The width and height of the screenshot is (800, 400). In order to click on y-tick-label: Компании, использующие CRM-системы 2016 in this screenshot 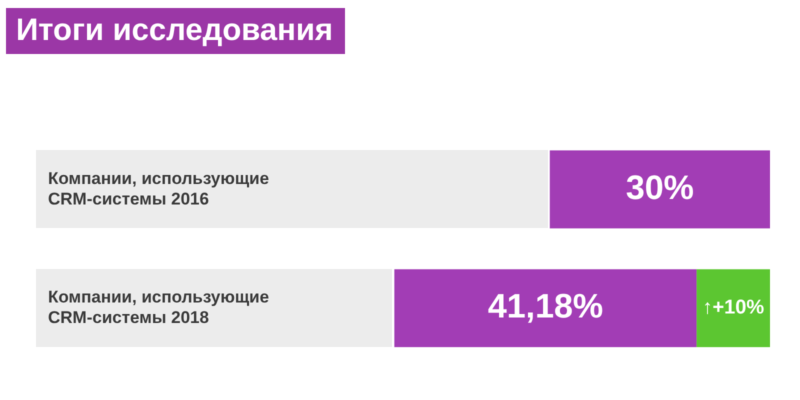, I will do `click(159, 188)`.